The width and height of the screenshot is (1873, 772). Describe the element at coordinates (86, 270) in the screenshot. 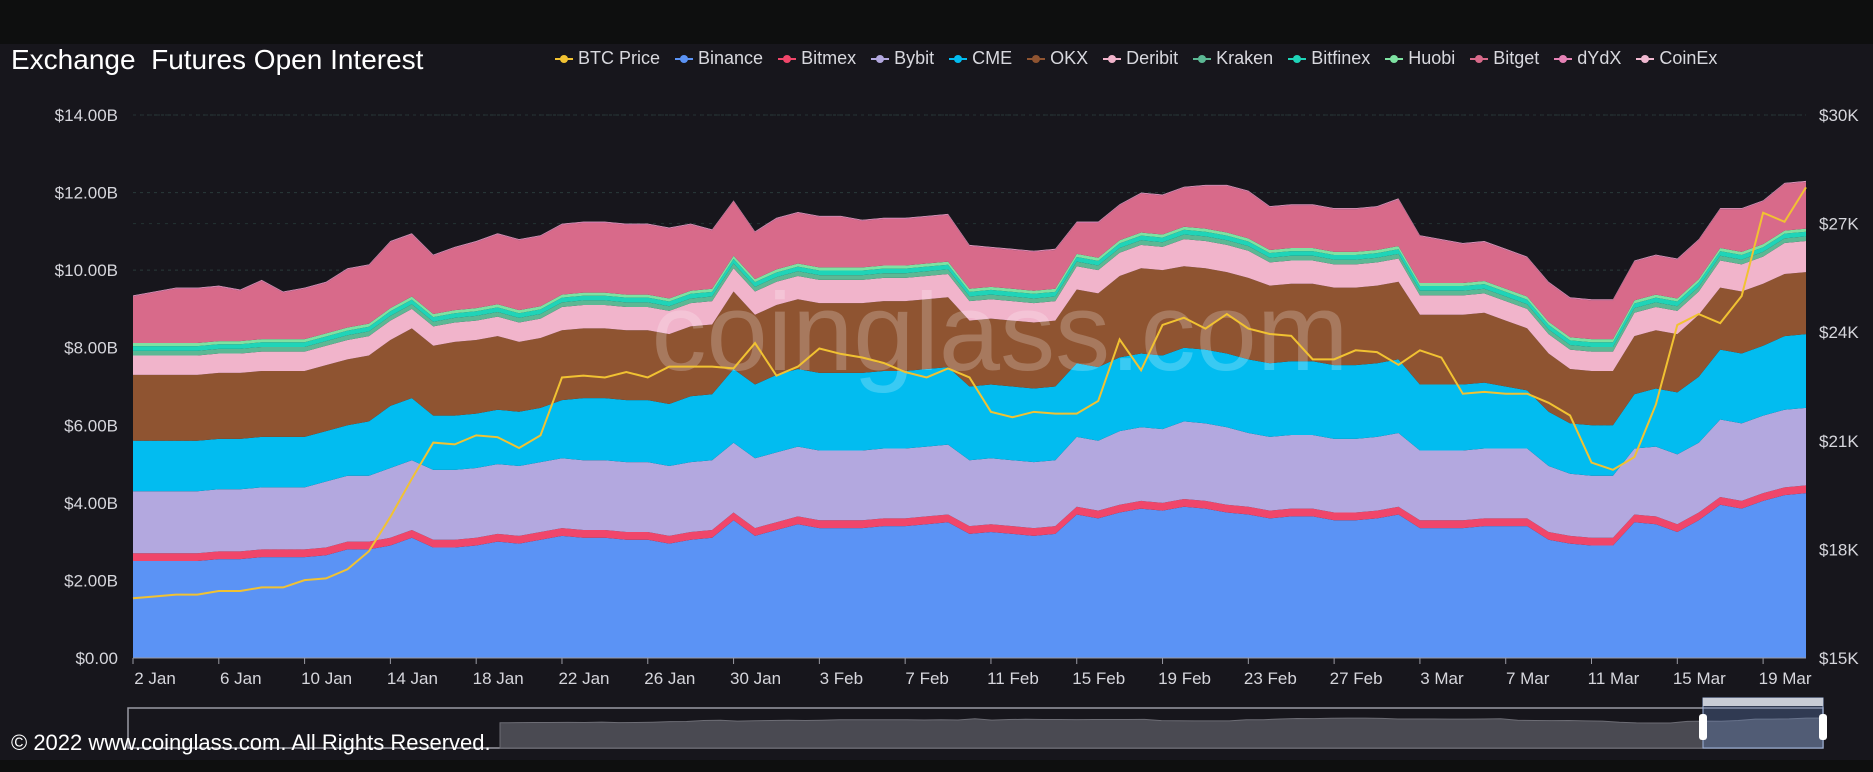

I see `y-left-tick-label: $10.00B` at that location.